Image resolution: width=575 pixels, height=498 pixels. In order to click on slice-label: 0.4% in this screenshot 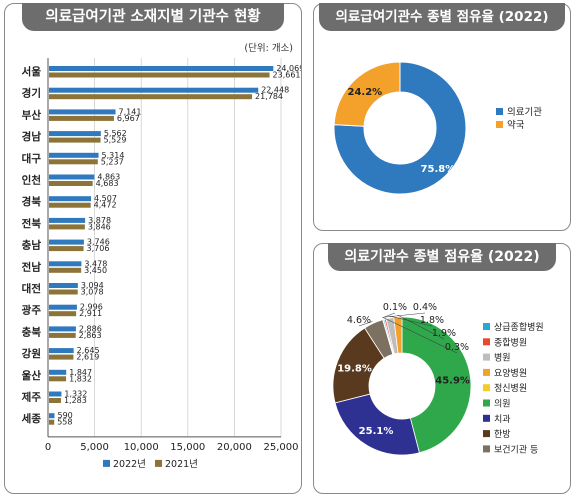, I will do `click(425, 307)`.